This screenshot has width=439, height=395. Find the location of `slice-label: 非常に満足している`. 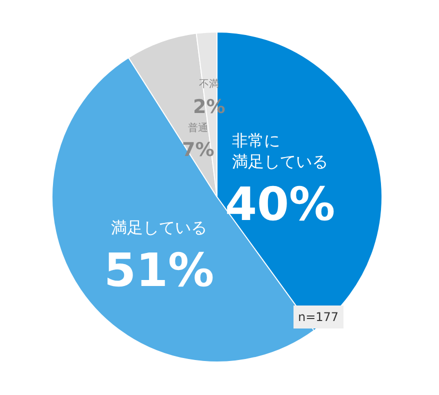

slice-label: 非常に満足している is located at coordinates (280, 151).